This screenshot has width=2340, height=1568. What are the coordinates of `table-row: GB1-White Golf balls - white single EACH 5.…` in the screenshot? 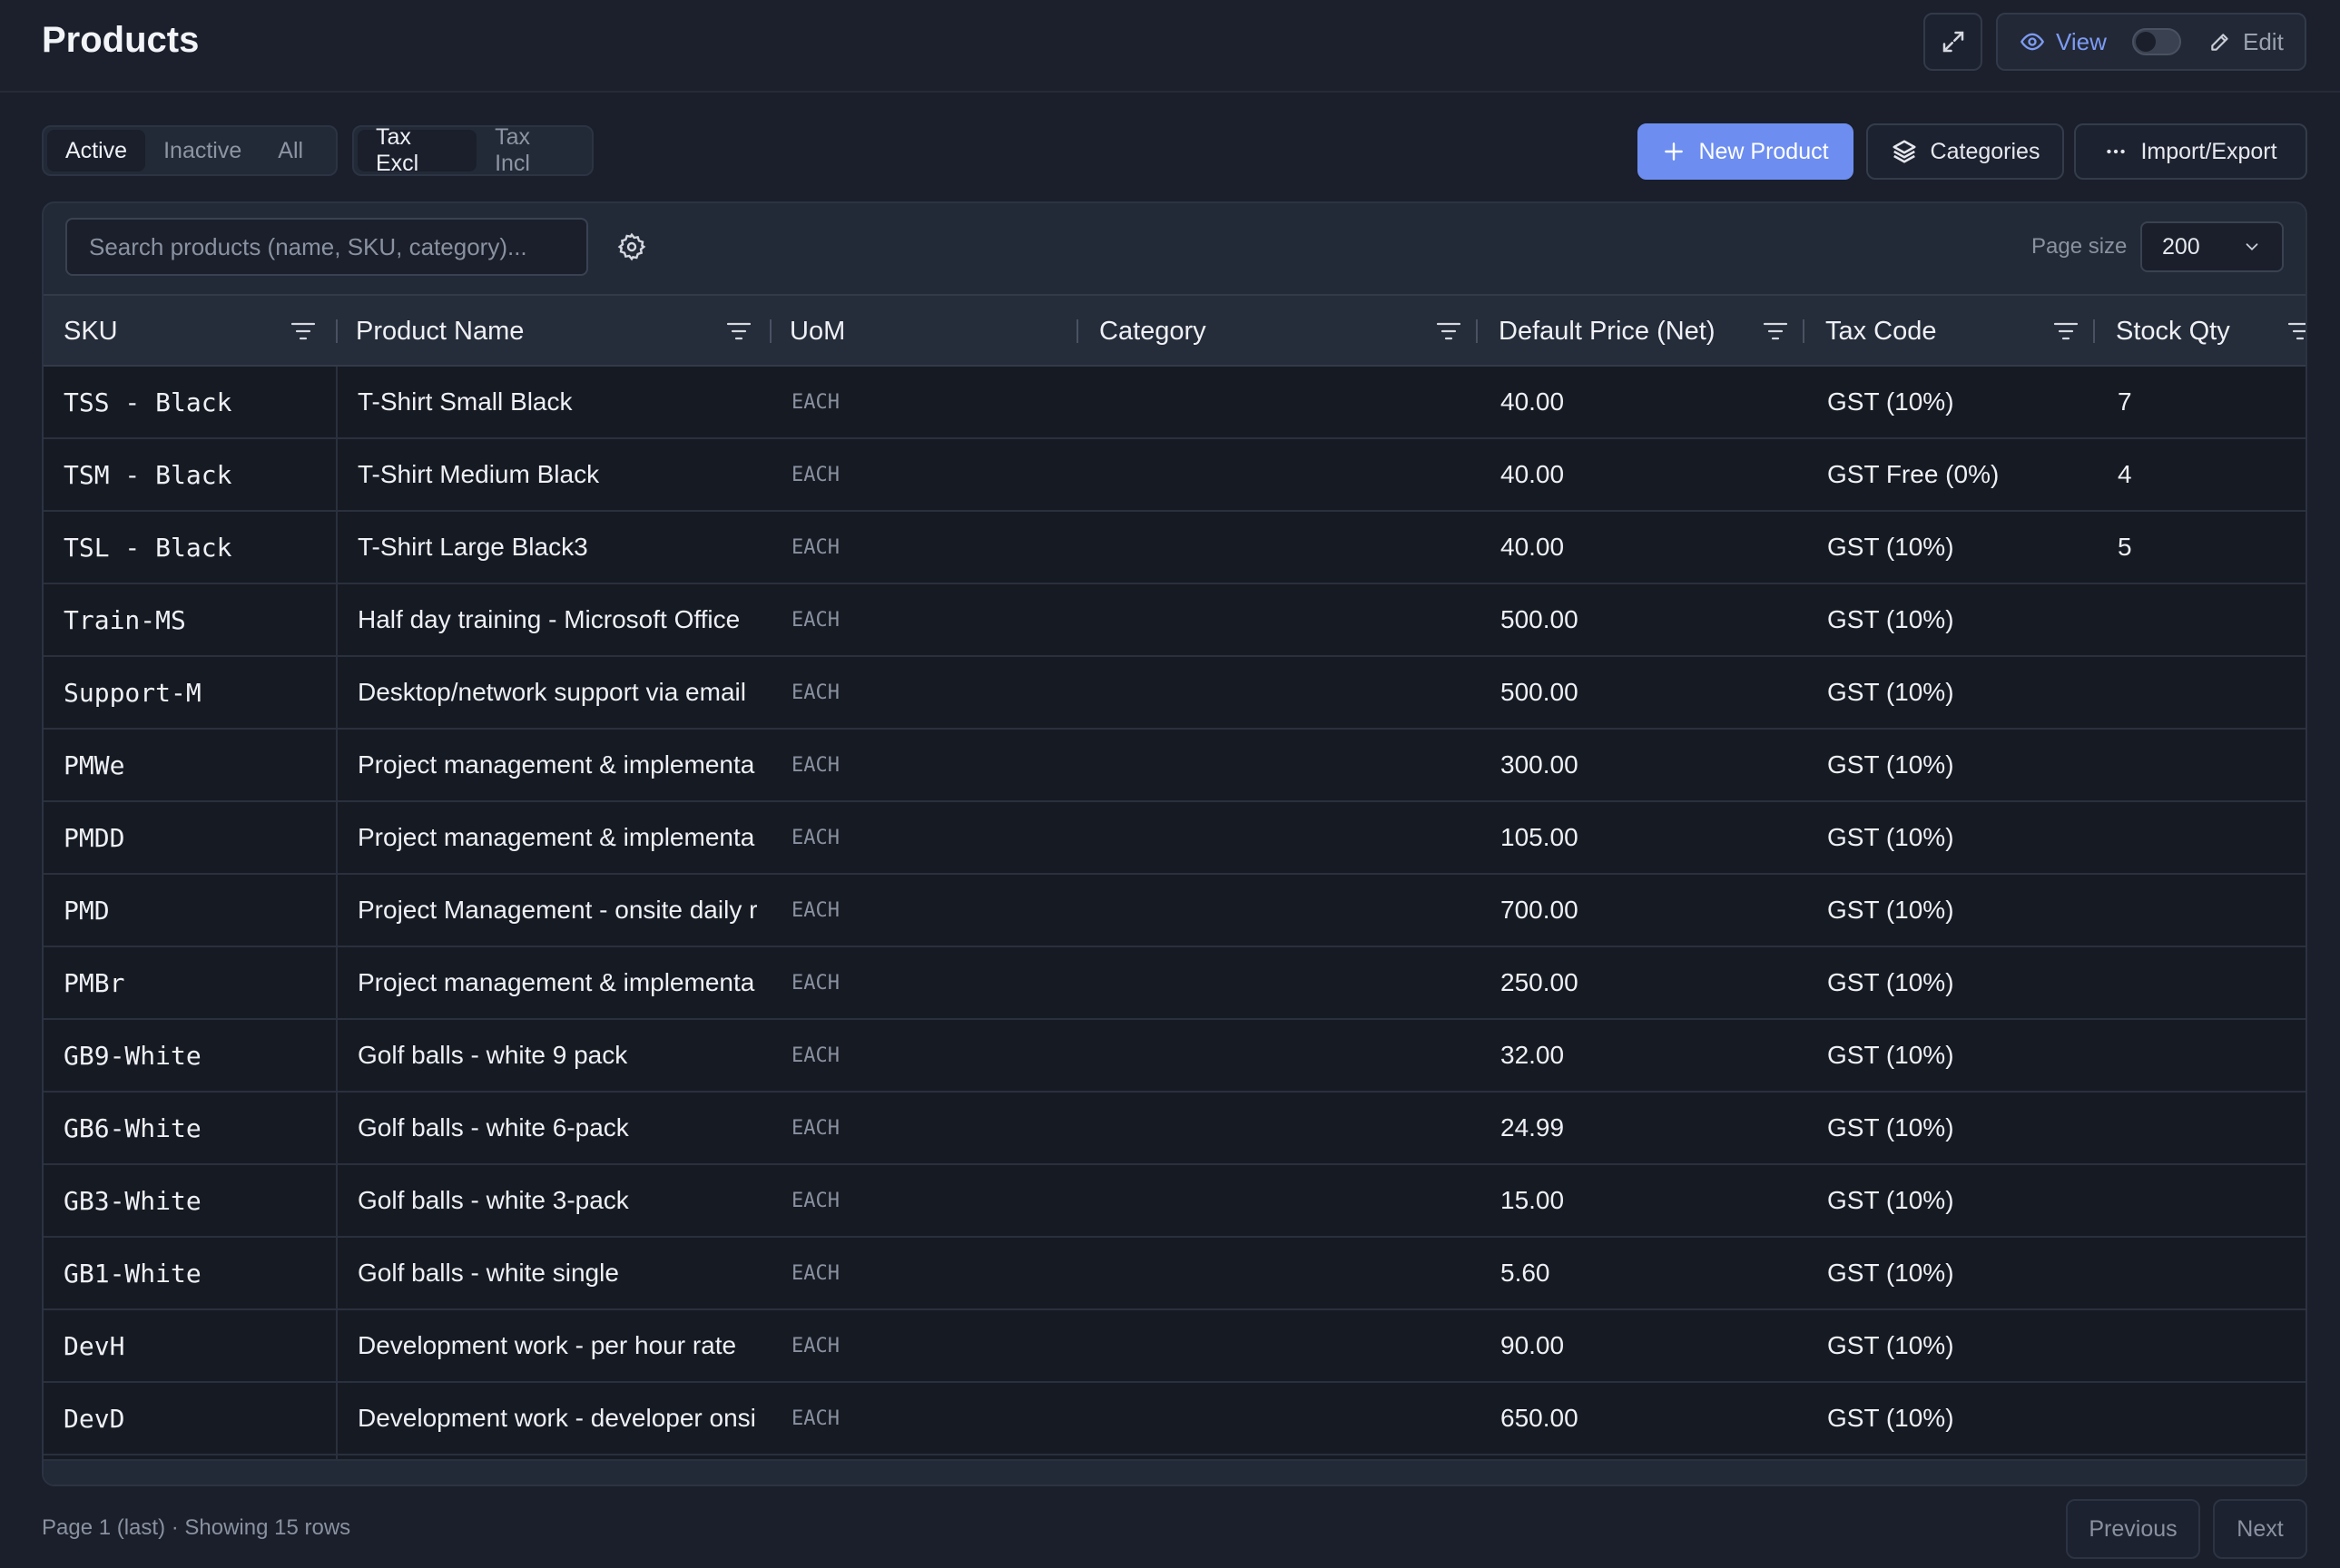 It's located at (1175, 1274).